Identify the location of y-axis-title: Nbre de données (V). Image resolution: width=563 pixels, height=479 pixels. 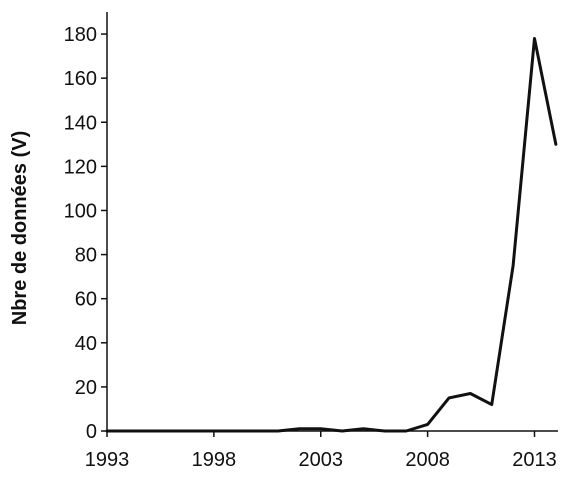
(20, 228).